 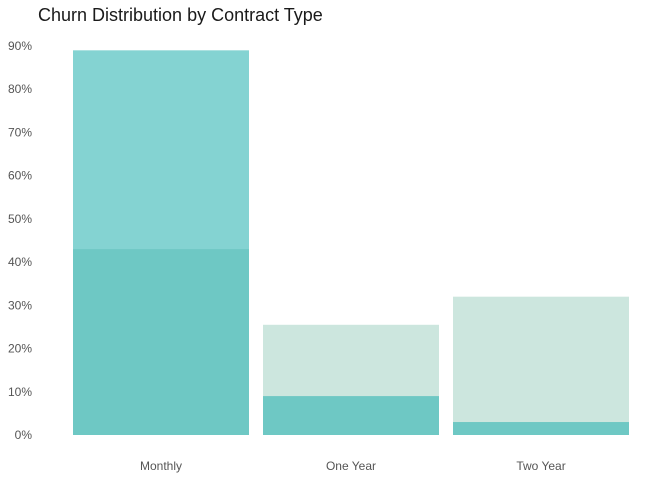 I want to click on y-tick-label: 40%, so click(x=20, y=262).